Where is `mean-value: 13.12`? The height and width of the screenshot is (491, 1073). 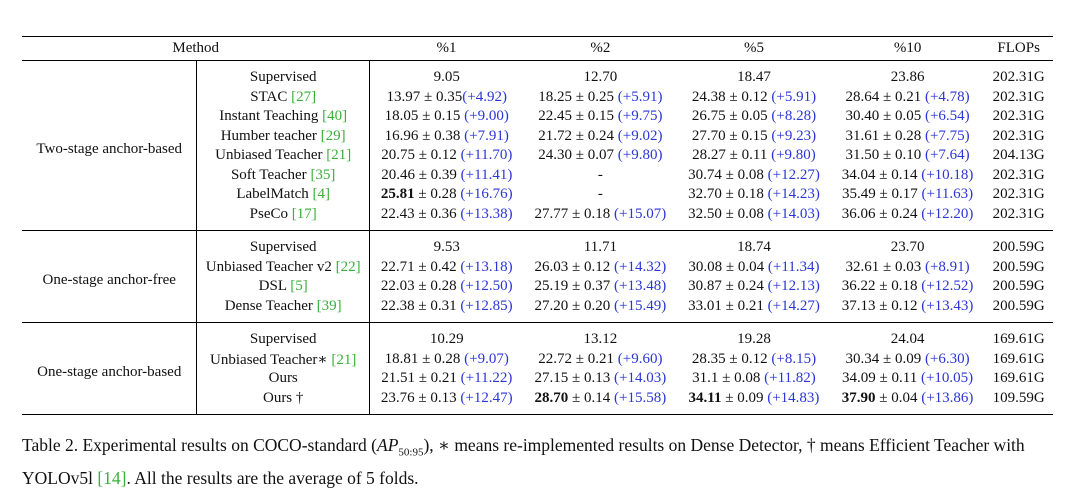
mean-value: 13.12 is located at coordinates (600, 339).